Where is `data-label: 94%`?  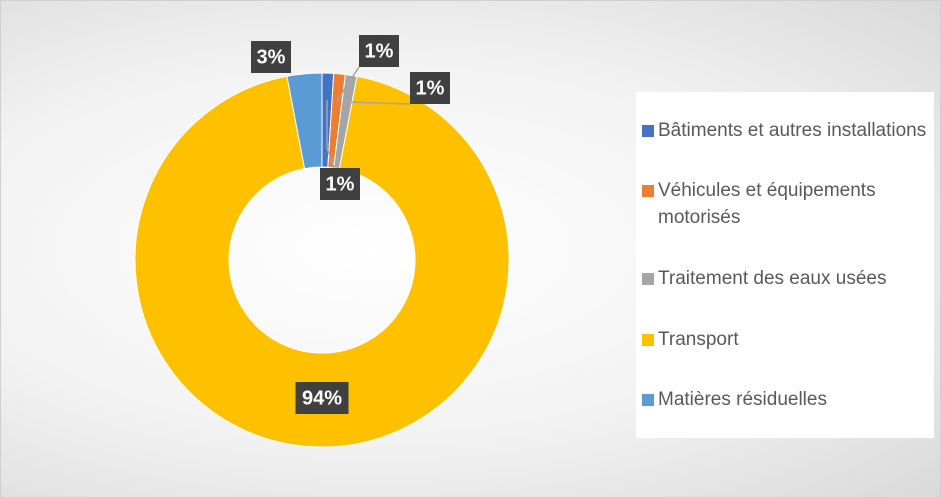 data-label: 94% is located at coordinates (322, 398).